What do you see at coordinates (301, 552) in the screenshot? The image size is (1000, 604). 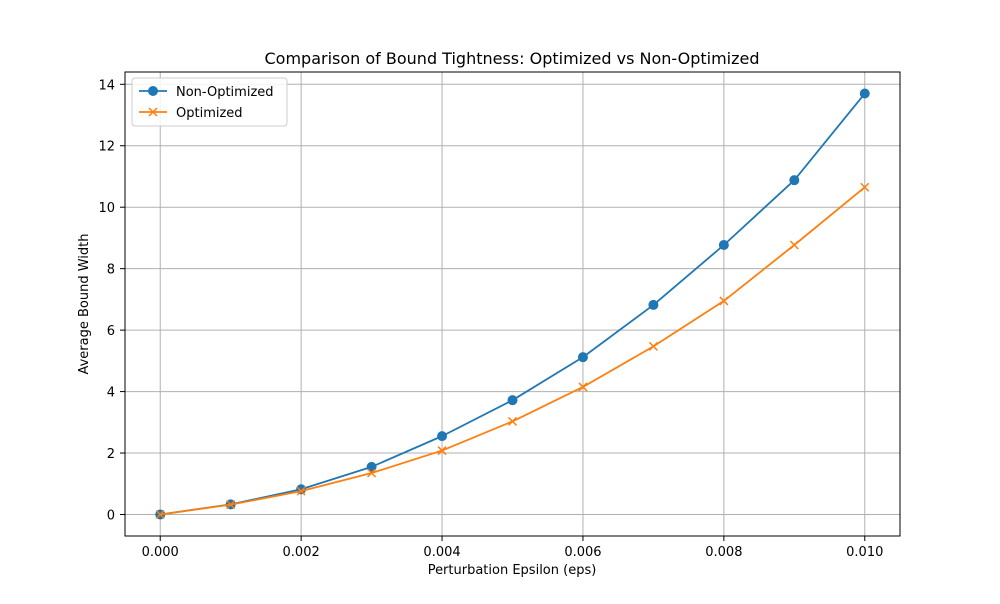 I see `x-tick-label: 0.002` at bounding box center [301, 552].